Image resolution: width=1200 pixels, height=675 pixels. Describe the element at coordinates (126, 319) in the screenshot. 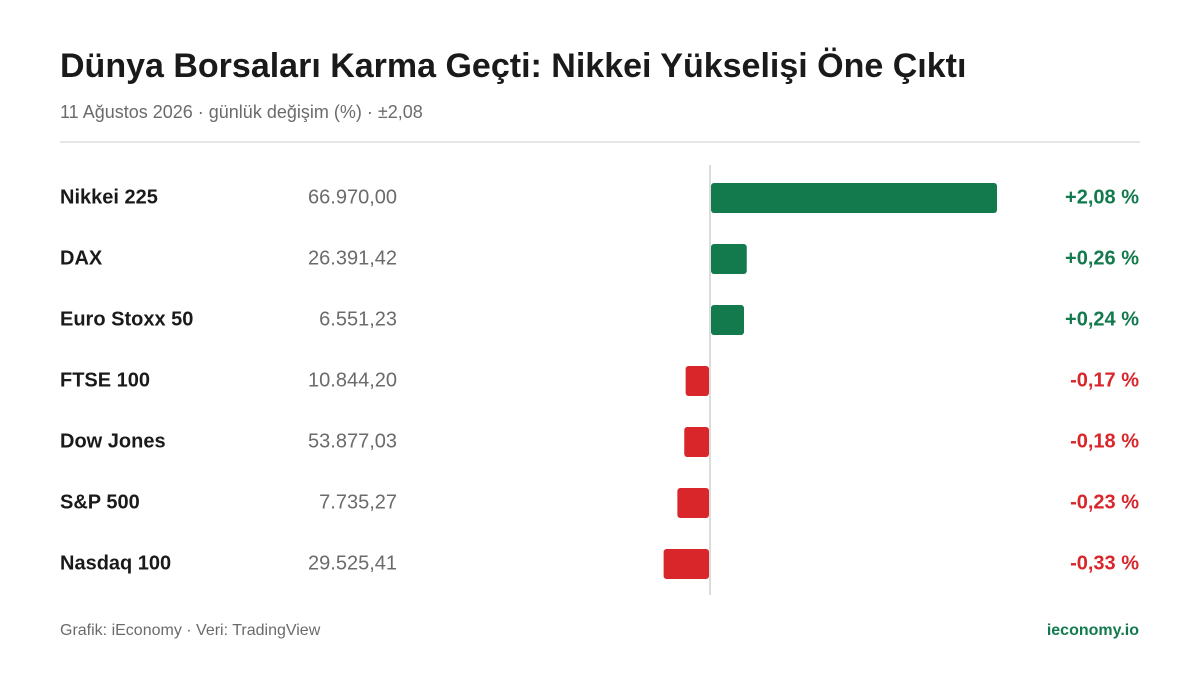

I see `index-name: Euro Stoxx 50` at that location.